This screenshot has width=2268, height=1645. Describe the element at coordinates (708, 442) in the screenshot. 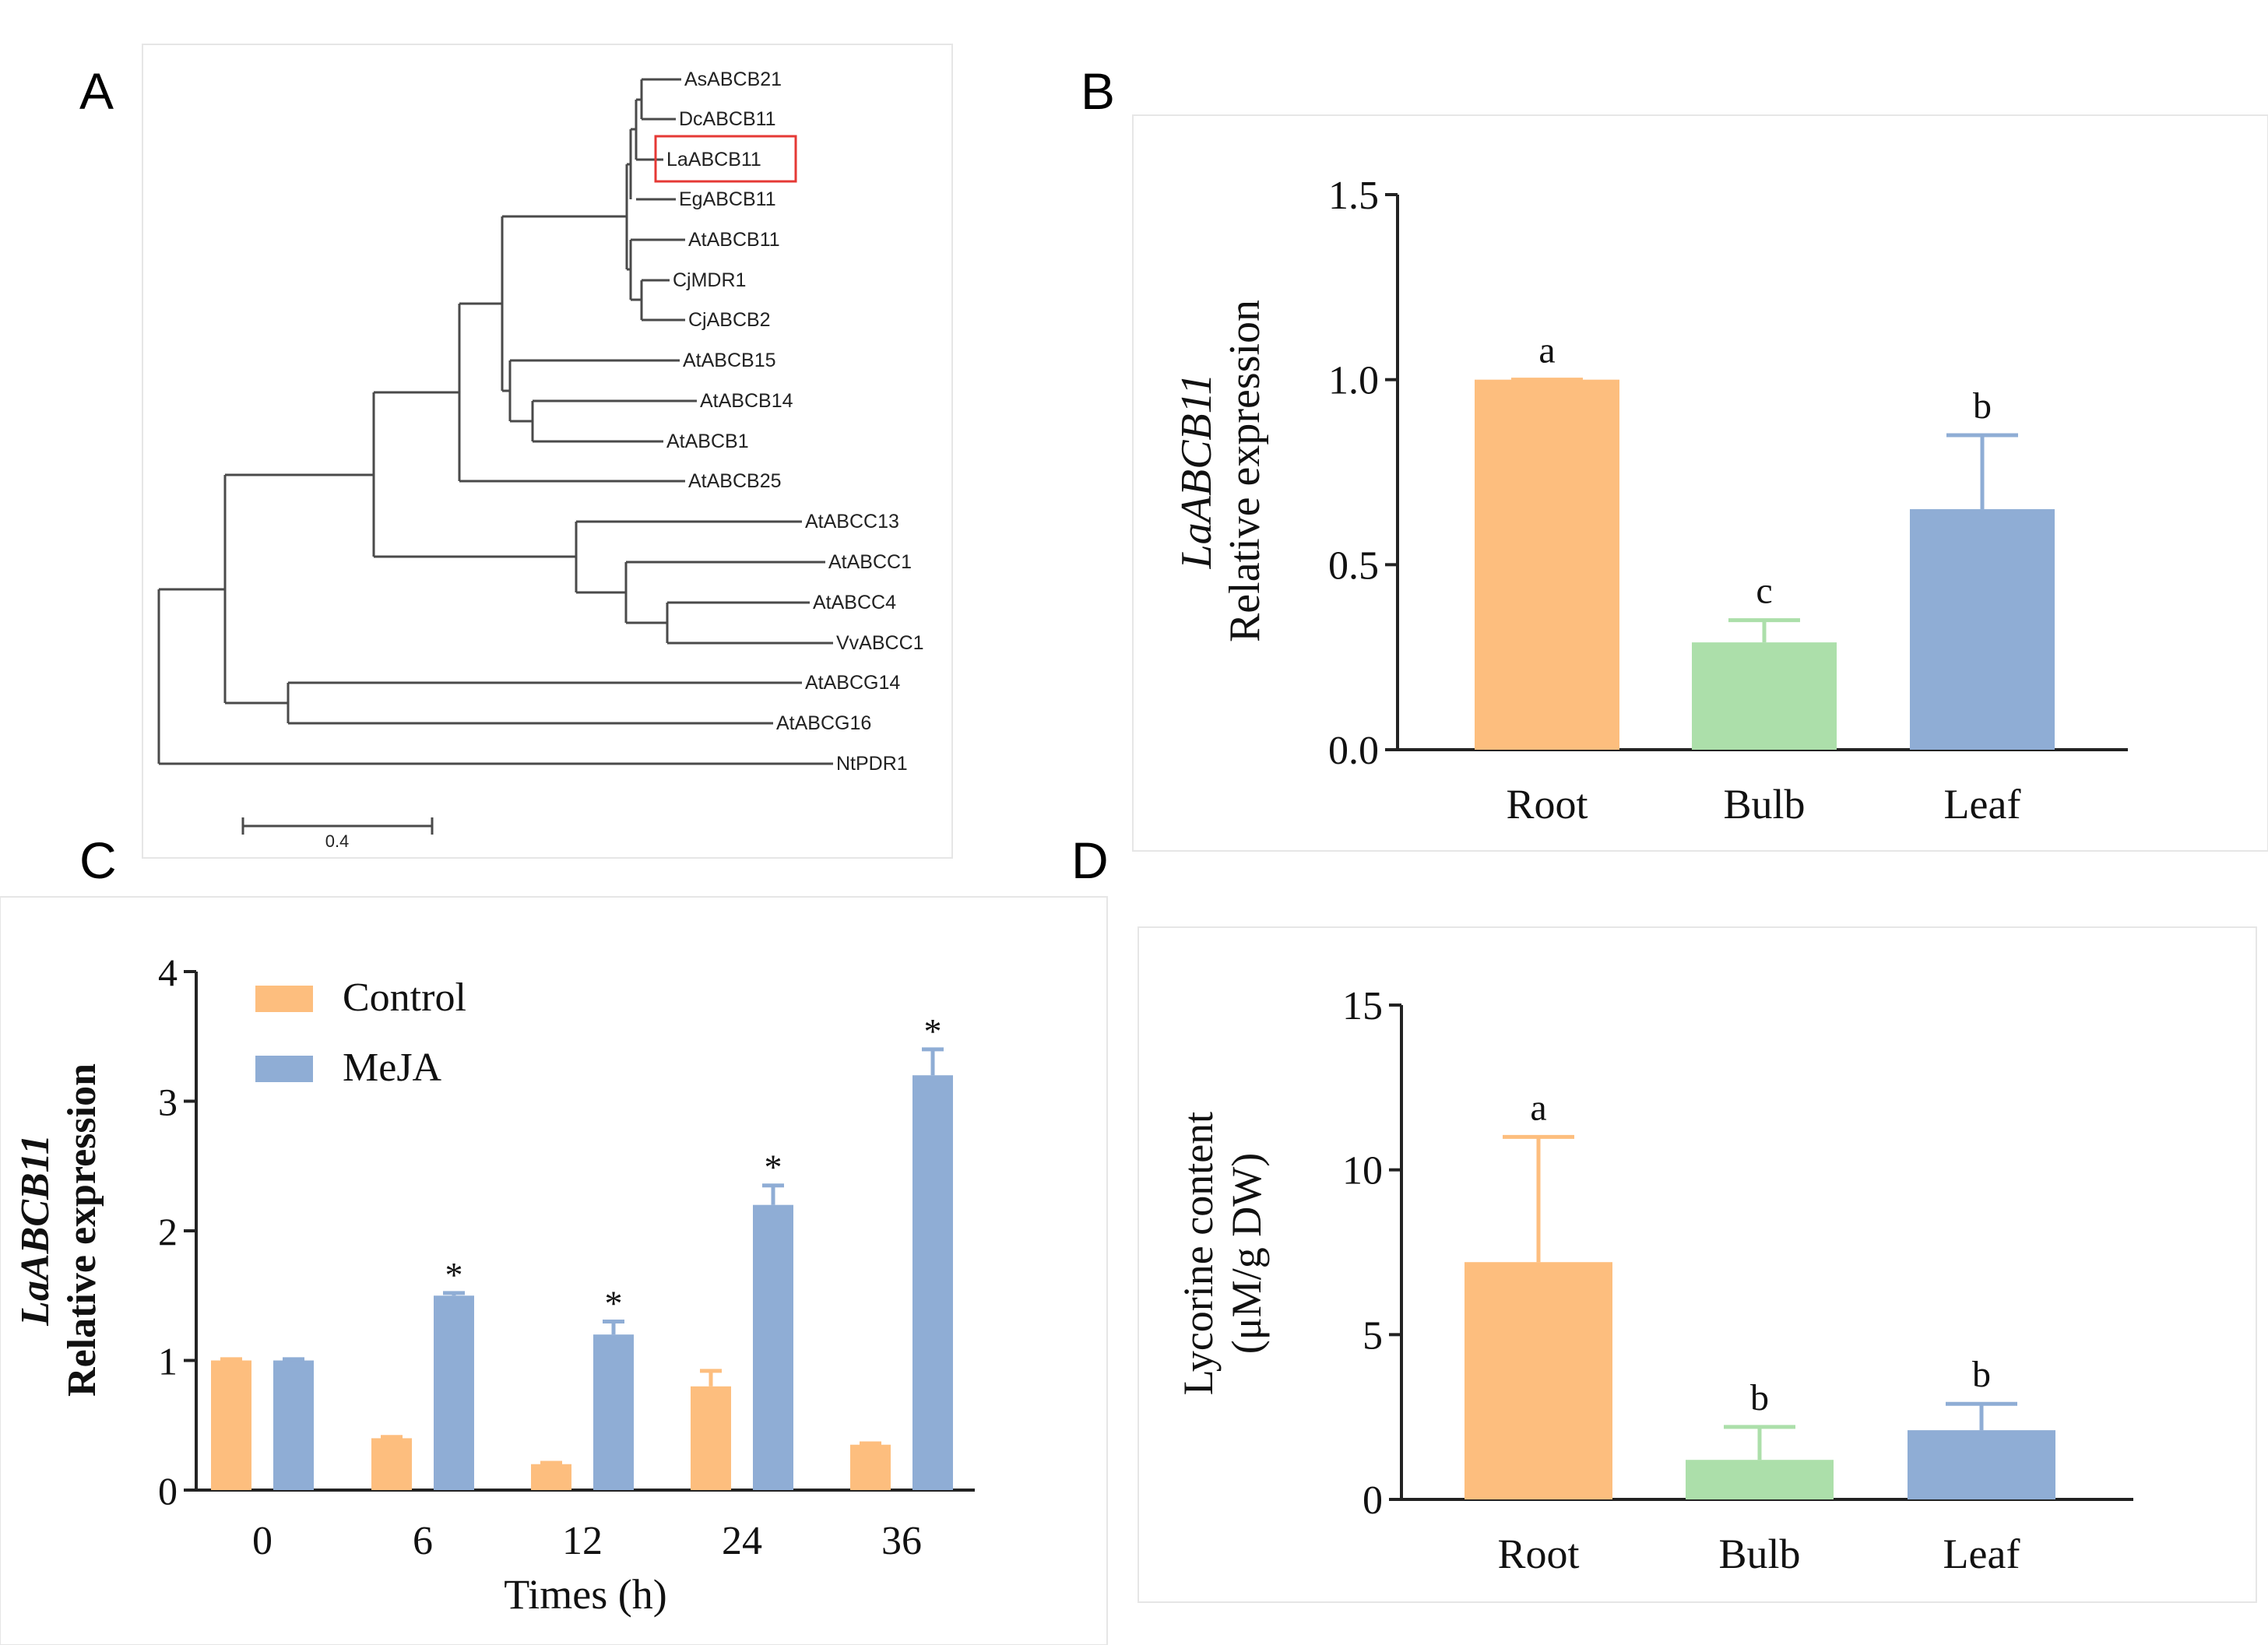

I see `tree-leaf-label: AtABCB1` at that location.